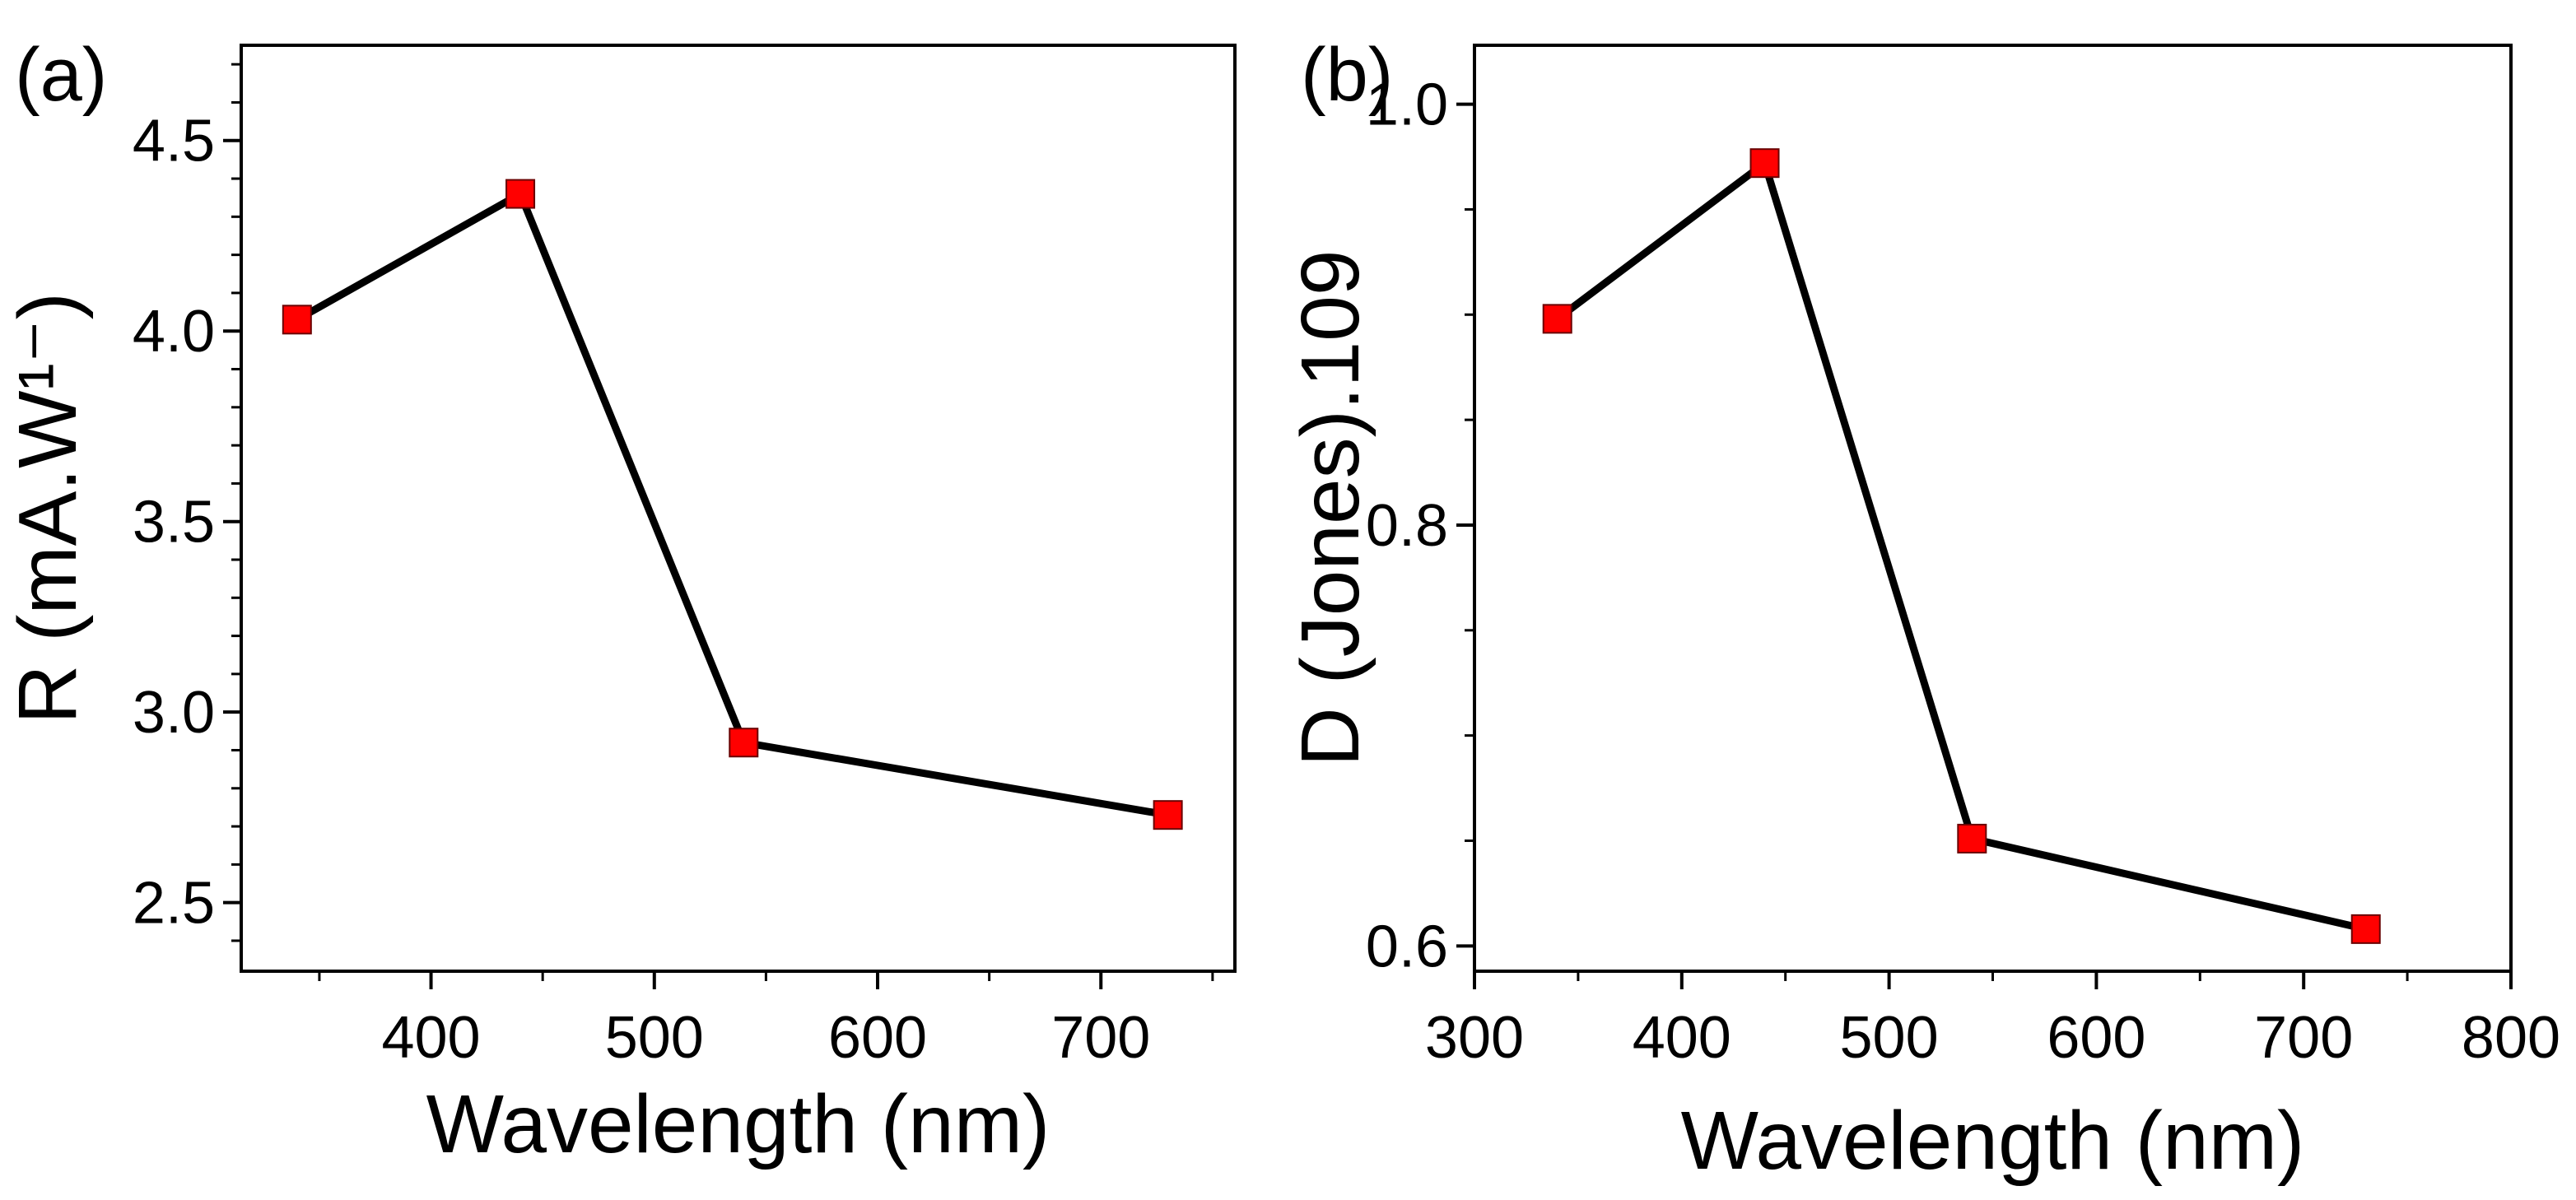 This screenshot has width=2576, height=1200. What do you see at coordinates (174, 904) in the screenshot?
I see `y-tick-label: 2.5` at bounding box center [174, 904].